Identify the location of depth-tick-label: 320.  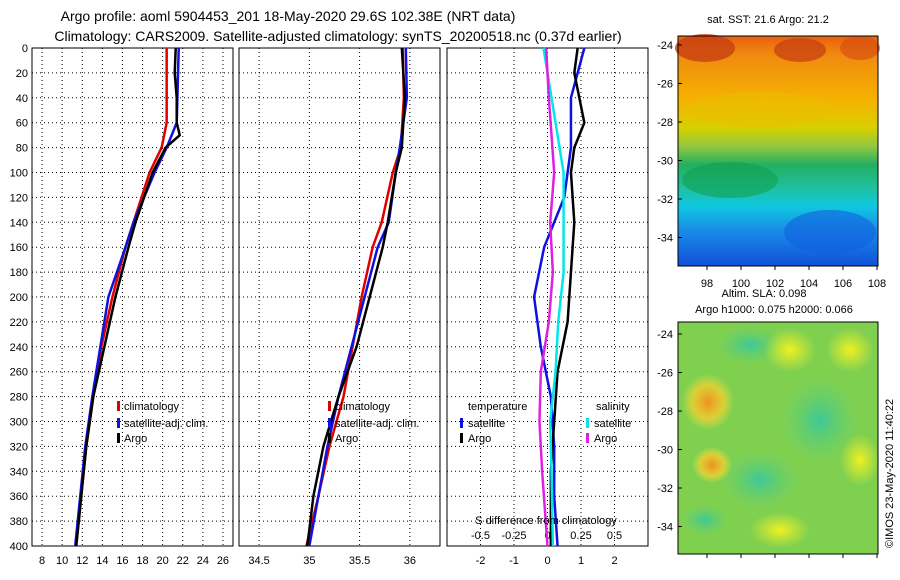
(19, 447).